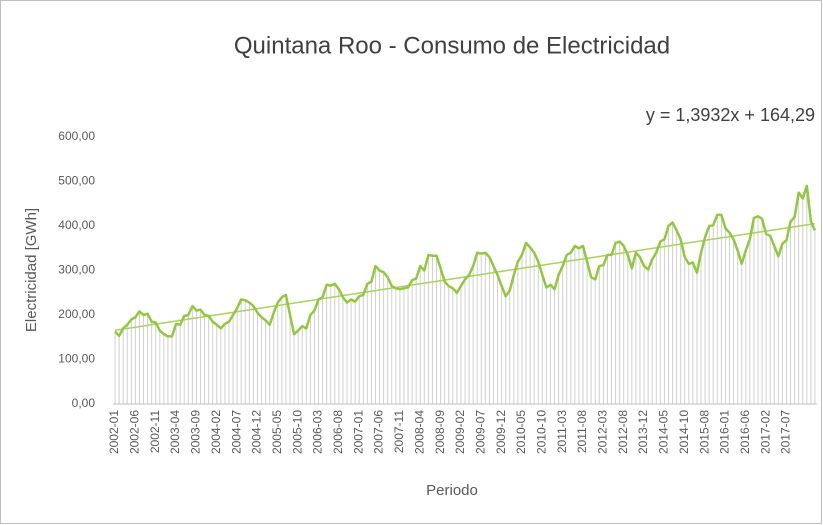  I want to click on x-tick-label: 2005-10, so click(297, 432).